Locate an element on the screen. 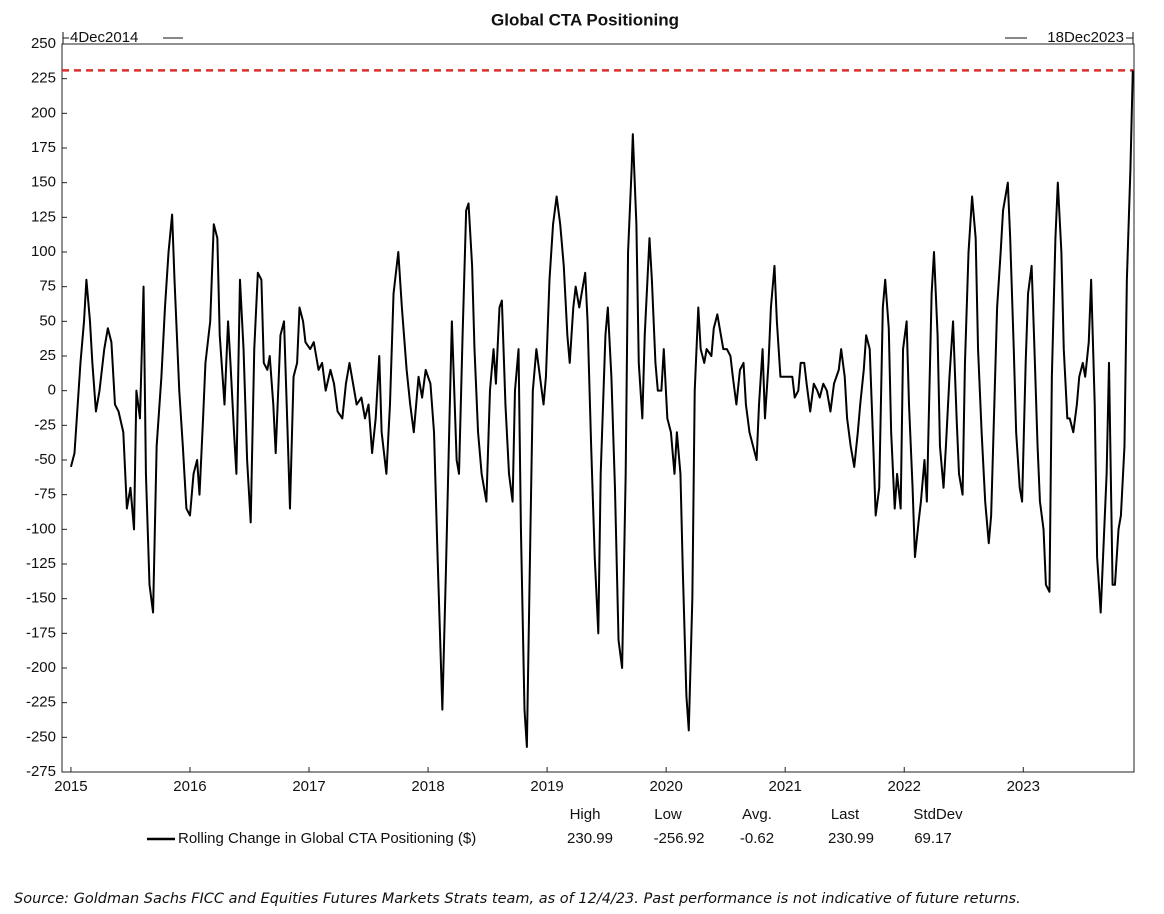 The width and height of the screenshot is (1164, 914). y-tick-label: -250 is located at coordinates (41, 736).